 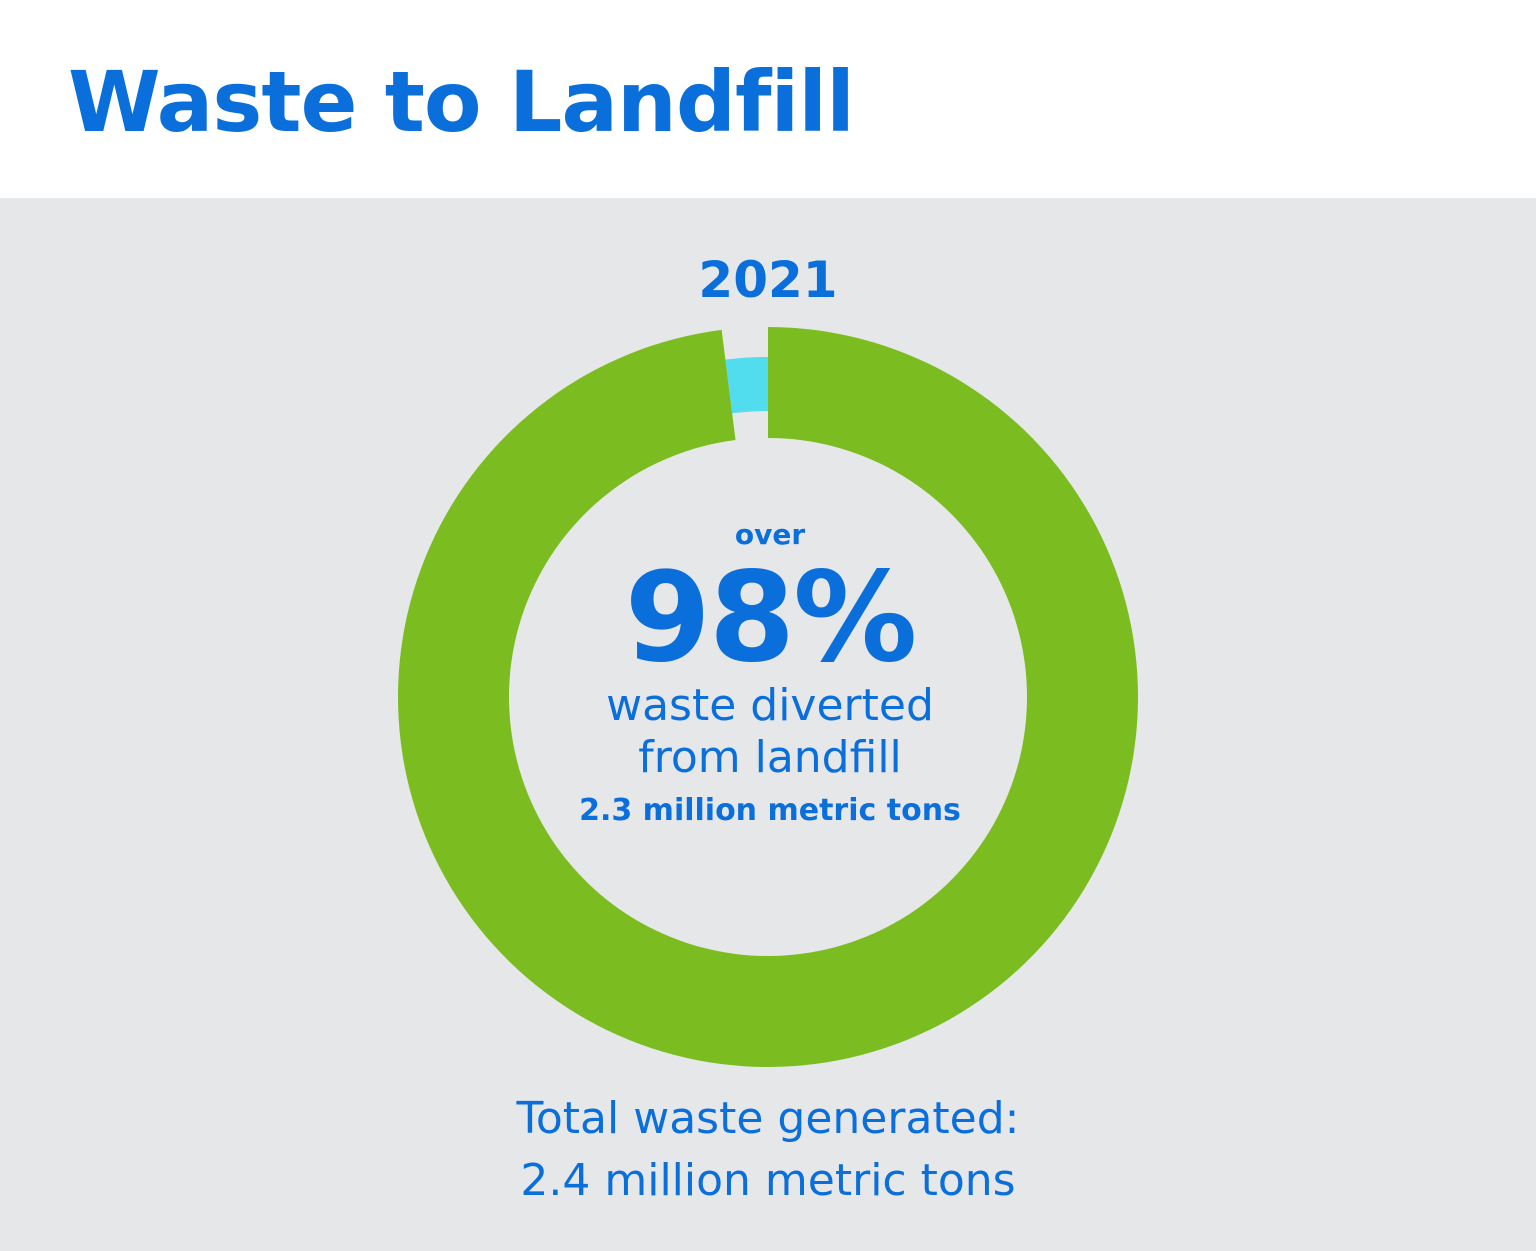 I want to click on total-waste-amount: 2.4 million metric tons, so click(x=768, y=1180).